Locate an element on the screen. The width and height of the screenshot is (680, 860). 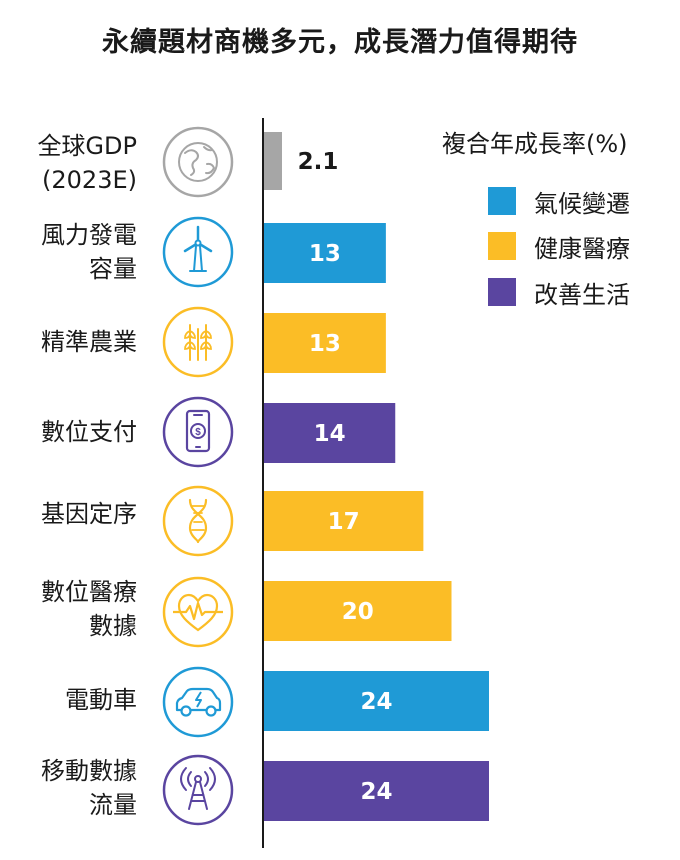
legend-title: 複合年成長率(%) is located at coordinates (535, 144).